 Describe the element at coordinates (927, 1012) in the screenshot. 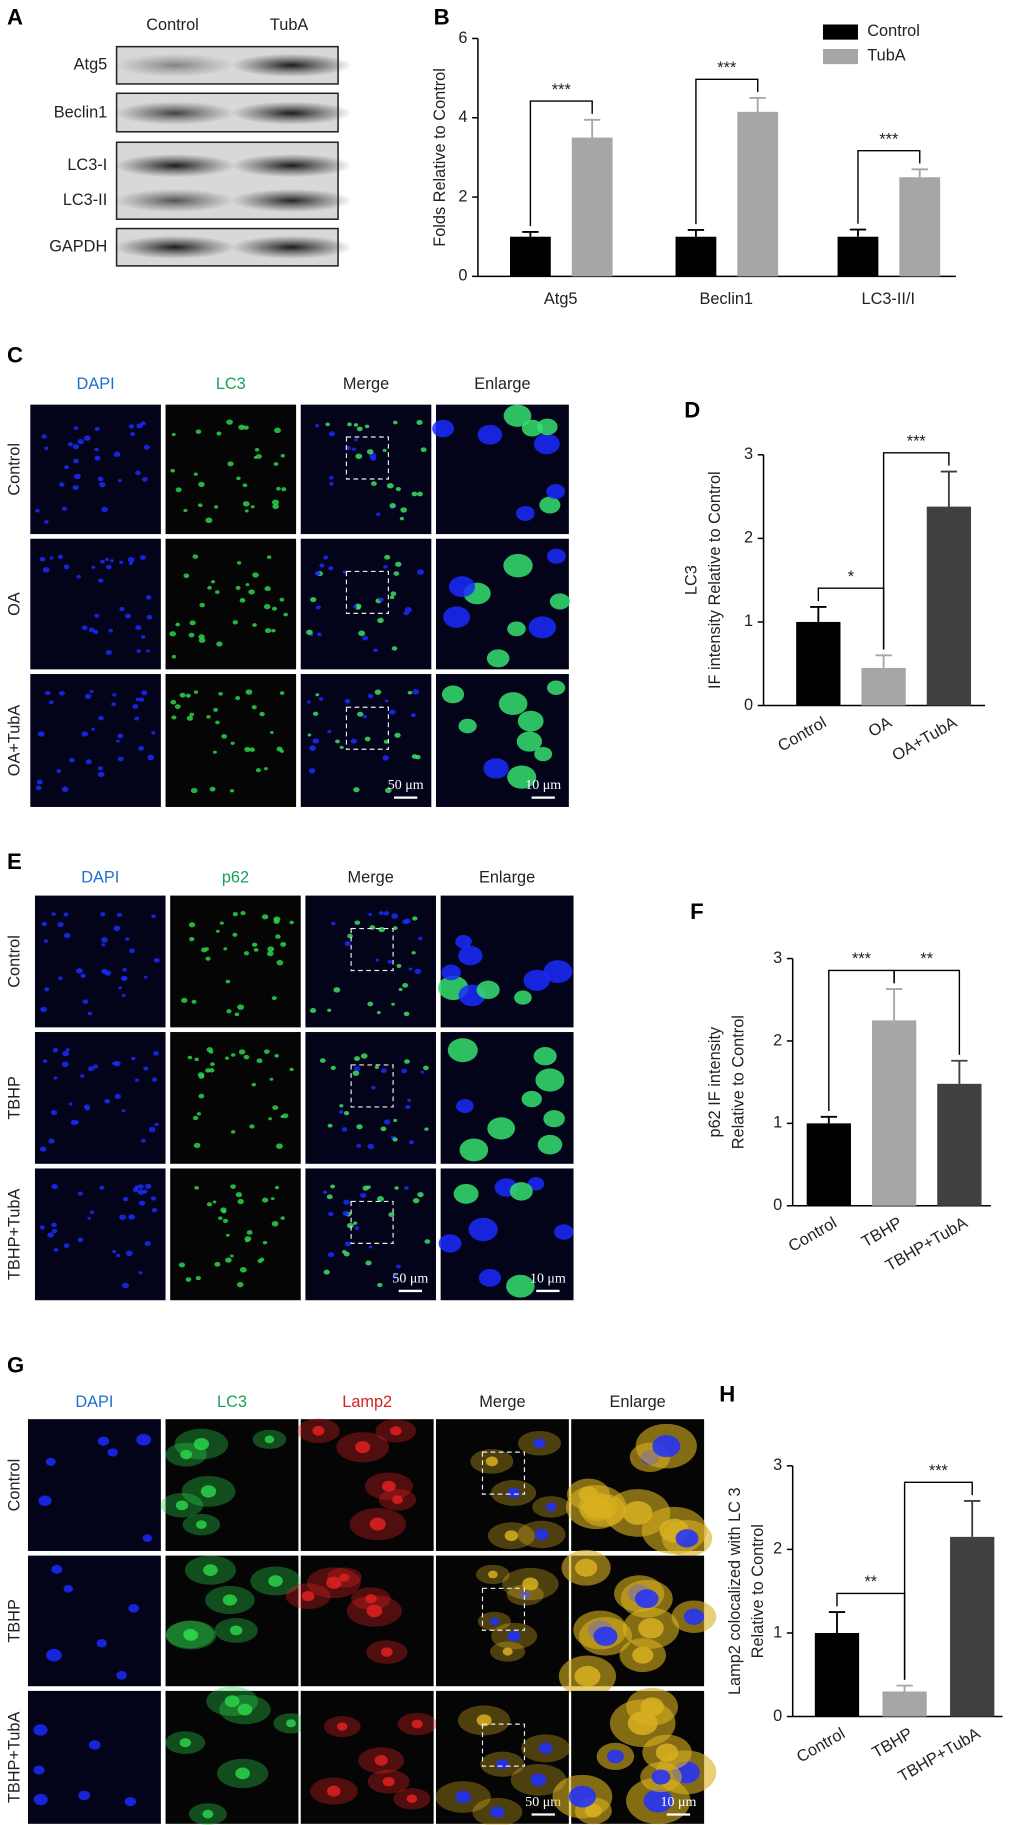

I see `significance-bracket` at that location.